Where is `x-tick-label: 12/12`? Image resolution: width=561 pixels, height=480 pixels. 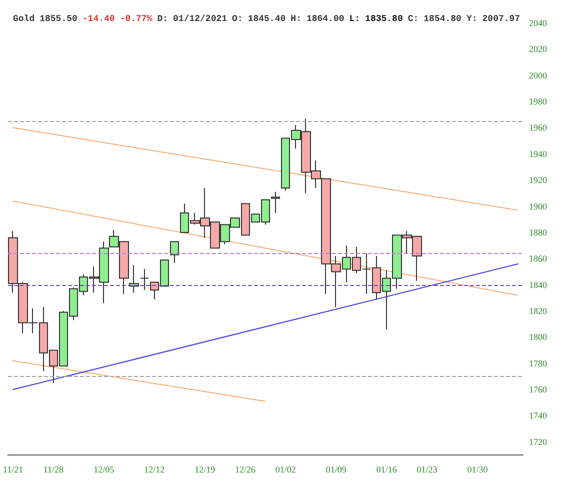 x-tick-label: 12/12 is located at coordinates (154, 469).